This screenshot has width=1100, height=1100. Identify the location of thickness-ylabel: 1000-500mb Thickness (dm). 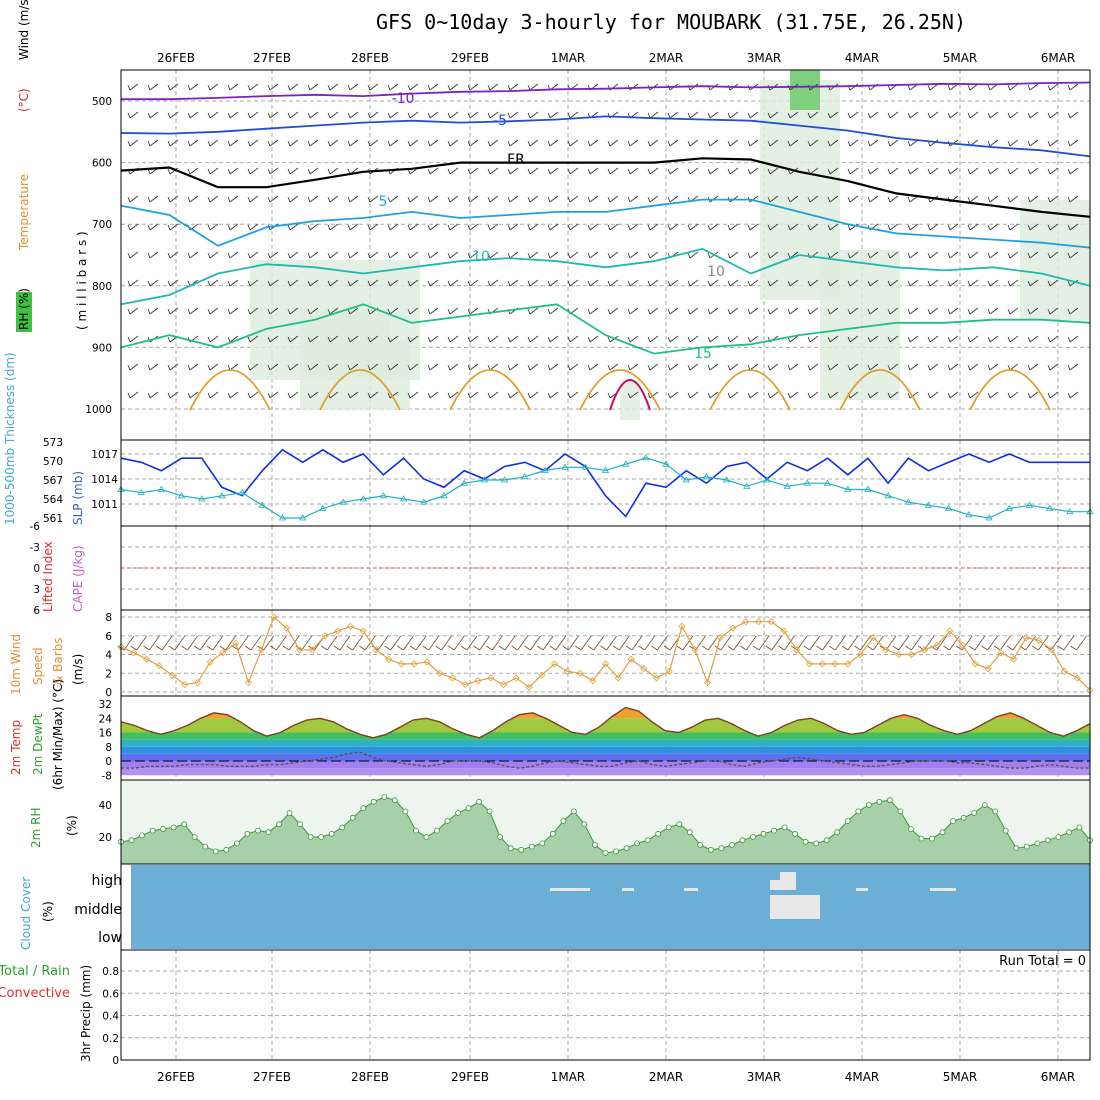
(10, 438).